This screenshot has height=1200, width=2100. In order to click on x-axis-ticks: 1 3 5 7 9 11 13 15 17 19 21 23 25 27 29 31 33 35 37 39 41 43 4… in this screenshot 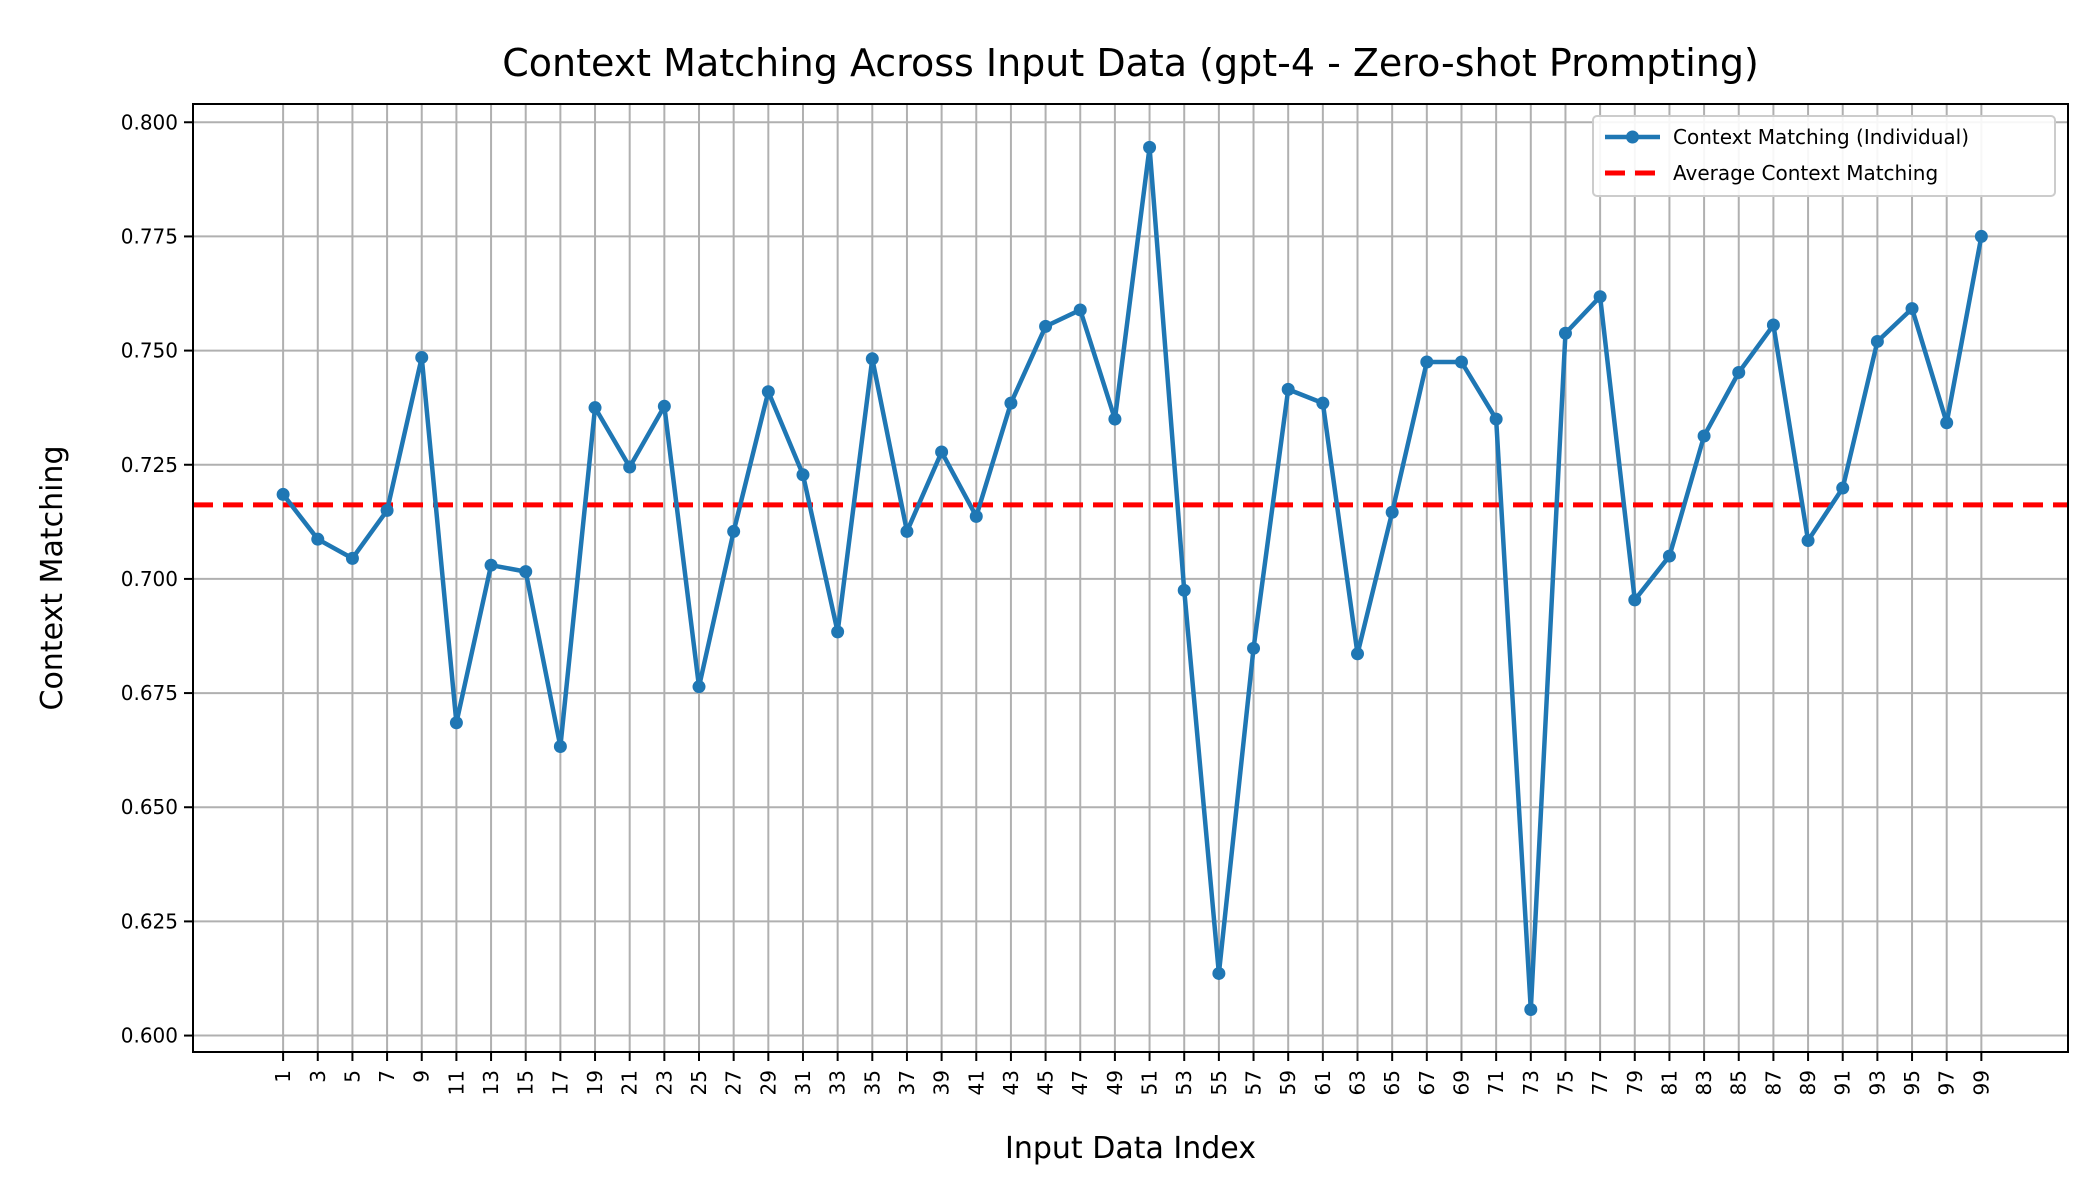, I will do `click(1132, 1073)`.